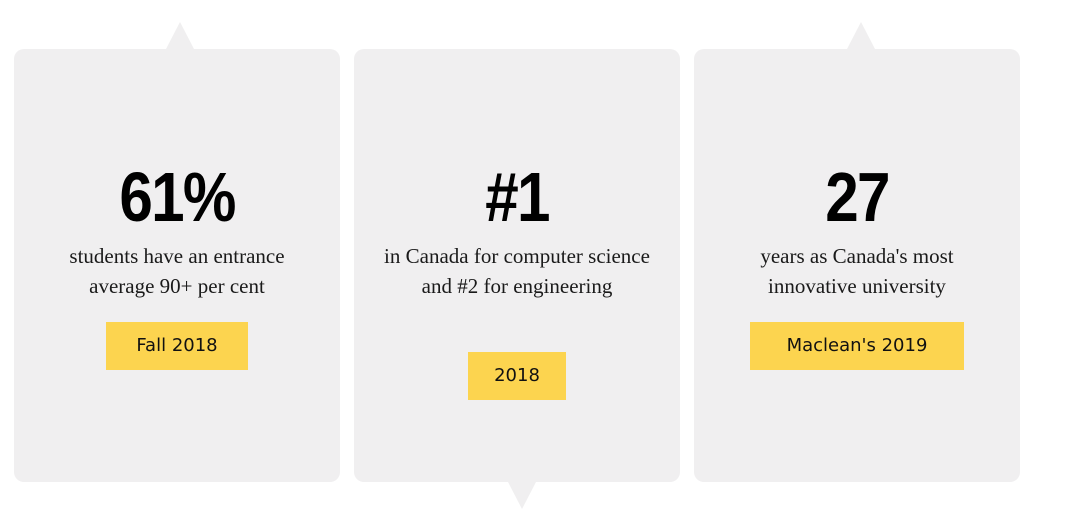 The image size is (1080, 527). I want to click on stat-source-badge: Maclean's 2019, so click(857, 346).